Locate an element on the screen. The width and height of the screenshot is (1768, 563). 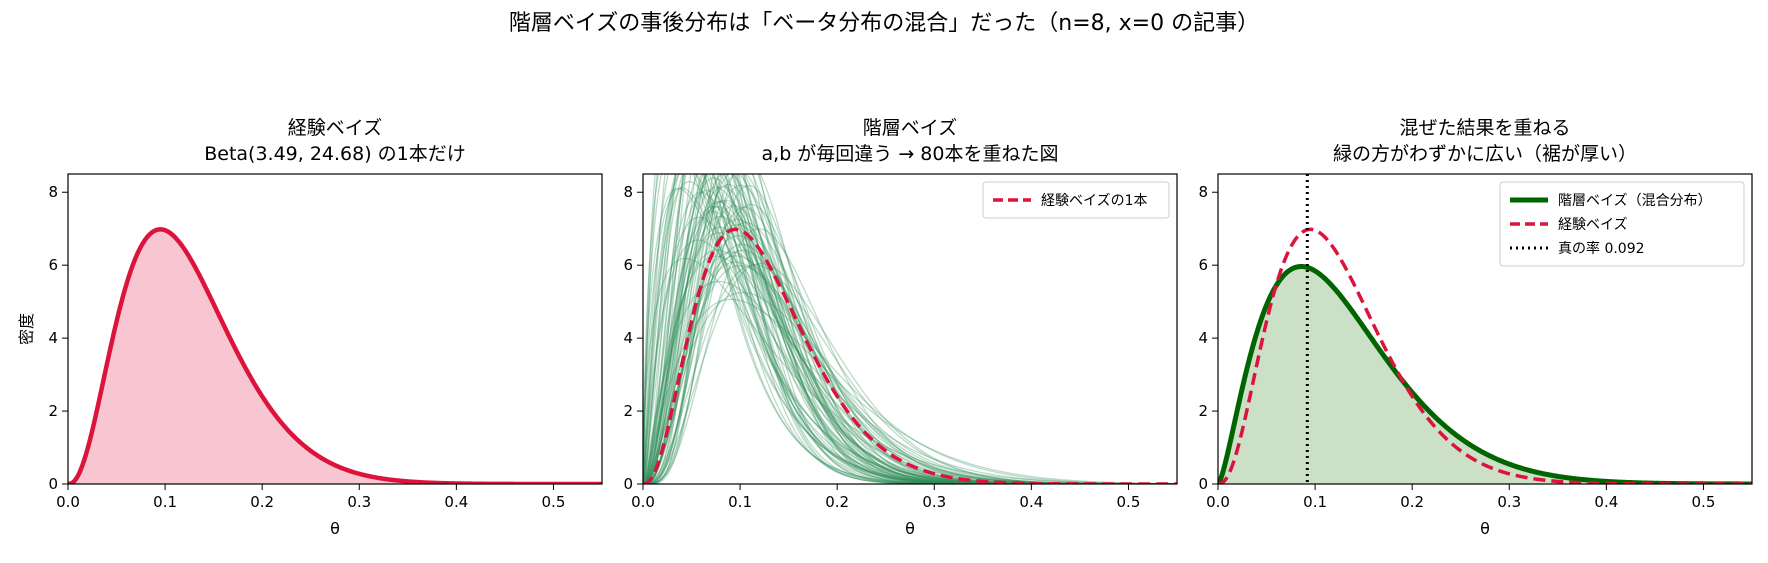
panel-title-line2: Beta(3.49, 24.68) の1本だけ is located at coordinates (335, 154).